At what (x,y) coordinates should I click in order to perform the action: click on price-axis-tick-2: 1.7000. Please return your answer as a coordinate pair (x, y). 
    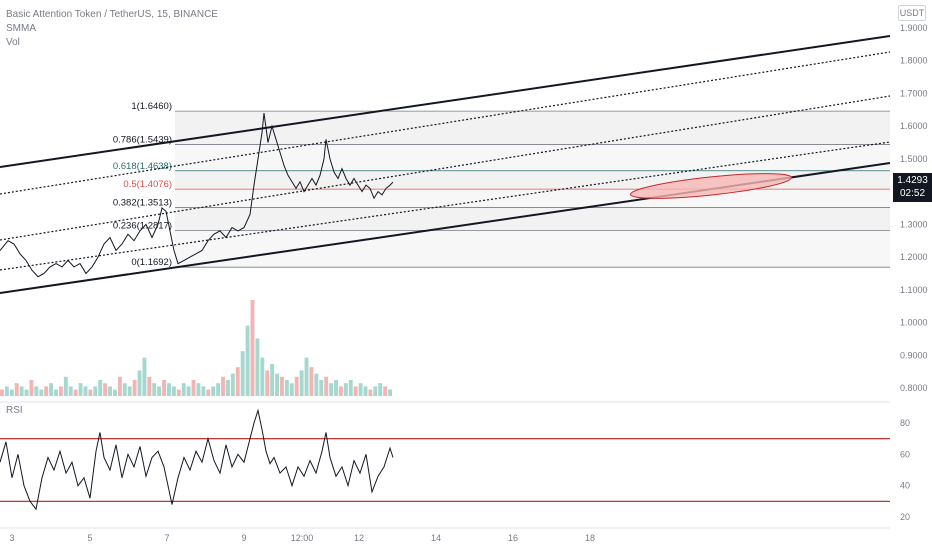
    Looking at the image, I should click on (914, 93).